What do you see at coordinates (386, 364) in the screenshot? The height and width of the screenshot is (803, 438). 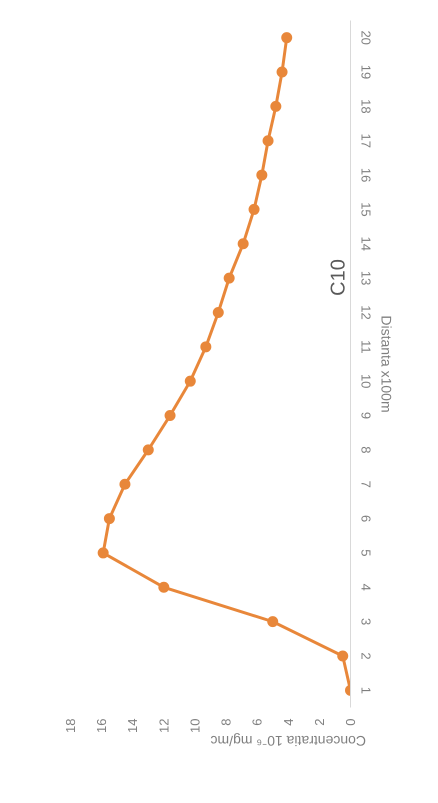 I see `y2-axis-title: Distanta x100m` at bounding box center [386, 364].